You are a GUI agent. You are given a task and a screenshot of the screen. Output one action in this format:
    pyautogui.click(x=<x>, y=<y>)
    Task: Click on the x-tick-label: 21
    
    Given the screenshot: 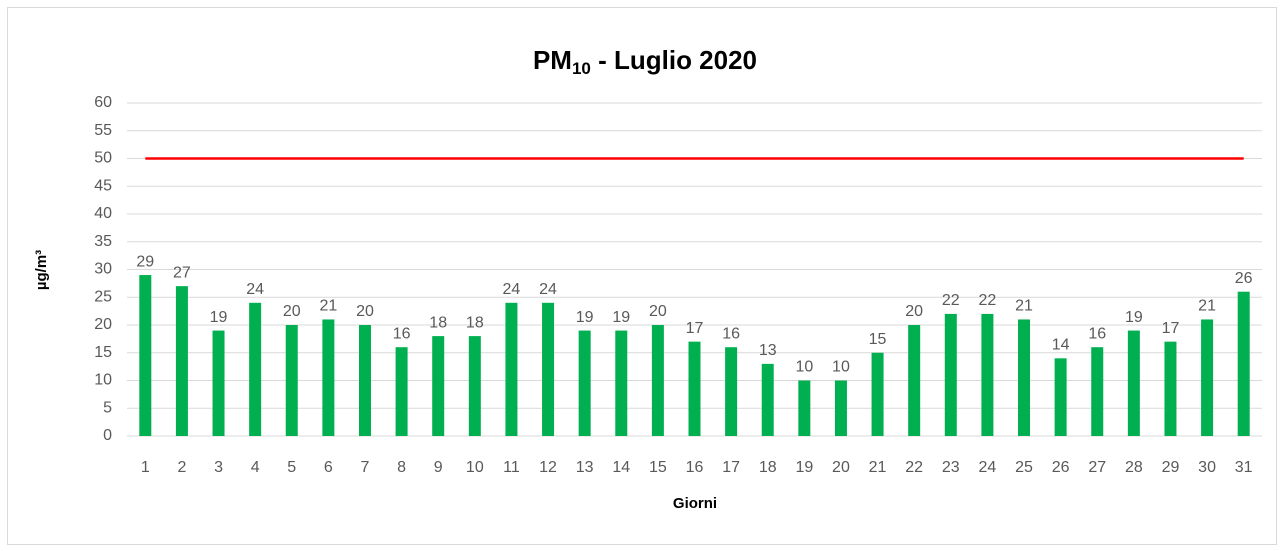 What is the action you would take?
    pyautogui.click(x=878, y=467)
    